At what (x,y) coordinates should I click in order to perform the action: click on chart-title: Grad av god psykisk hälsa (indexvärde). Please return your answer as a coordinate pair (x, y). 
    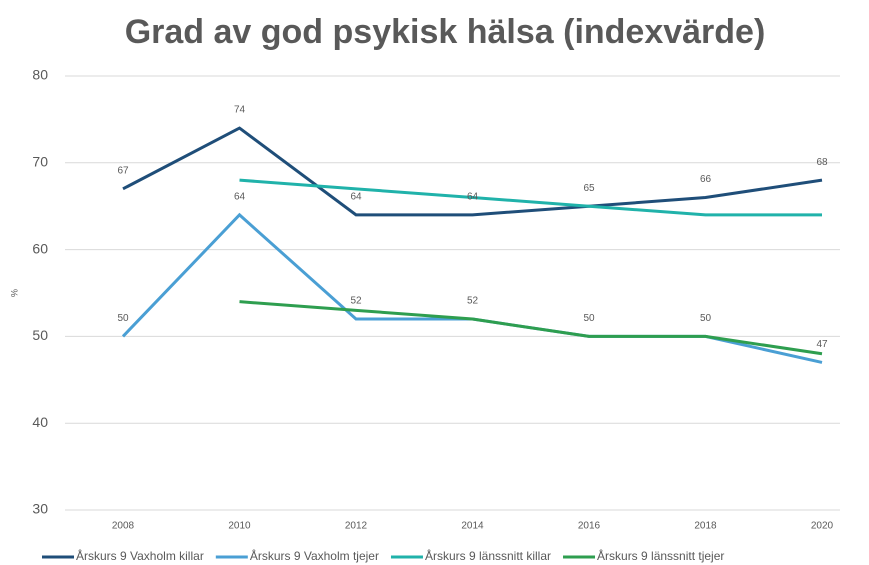
    Looking at the image, I should click on (445, 32).